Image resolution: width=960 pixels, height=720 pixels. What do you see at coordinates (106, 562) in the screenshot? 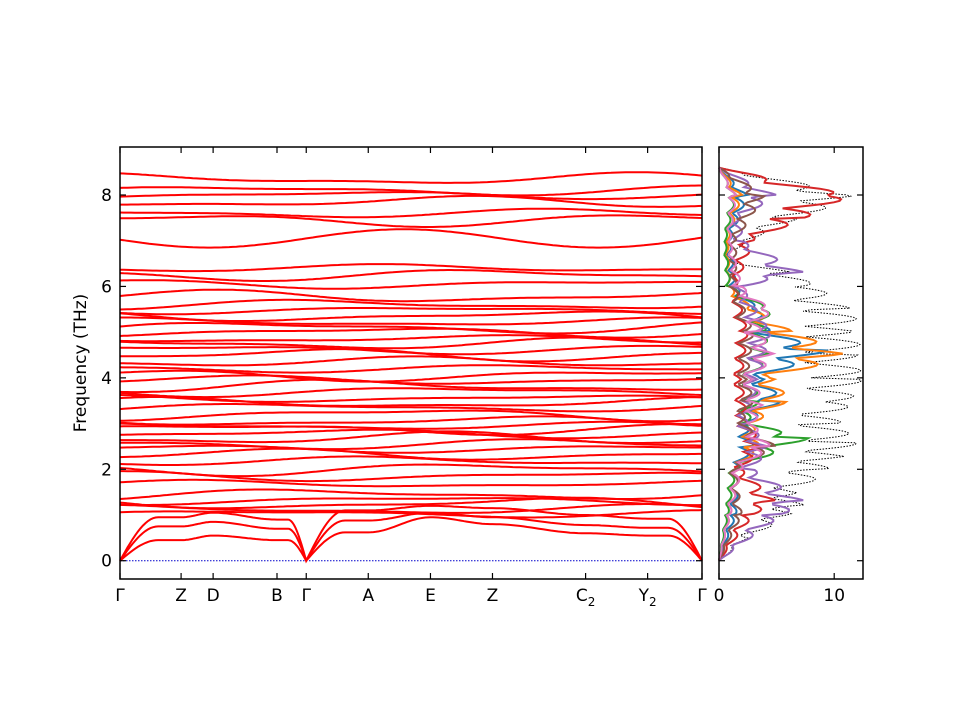
I see `y-tick-label: 0` at bounding box center [106, 562].